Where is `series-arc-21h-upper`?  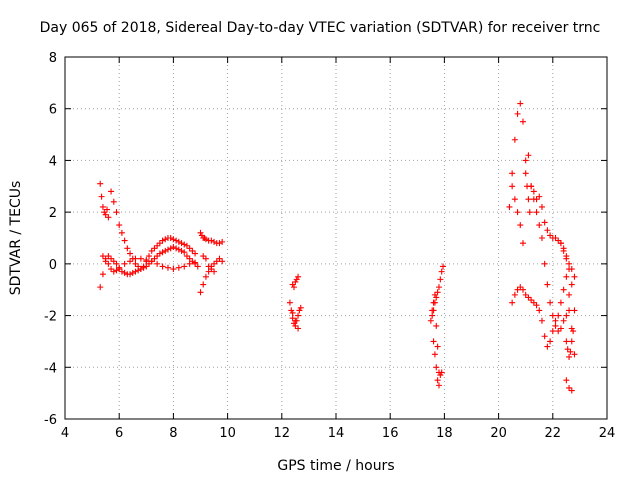 series-arc-21h-upper is located at coordinates (542, 190).